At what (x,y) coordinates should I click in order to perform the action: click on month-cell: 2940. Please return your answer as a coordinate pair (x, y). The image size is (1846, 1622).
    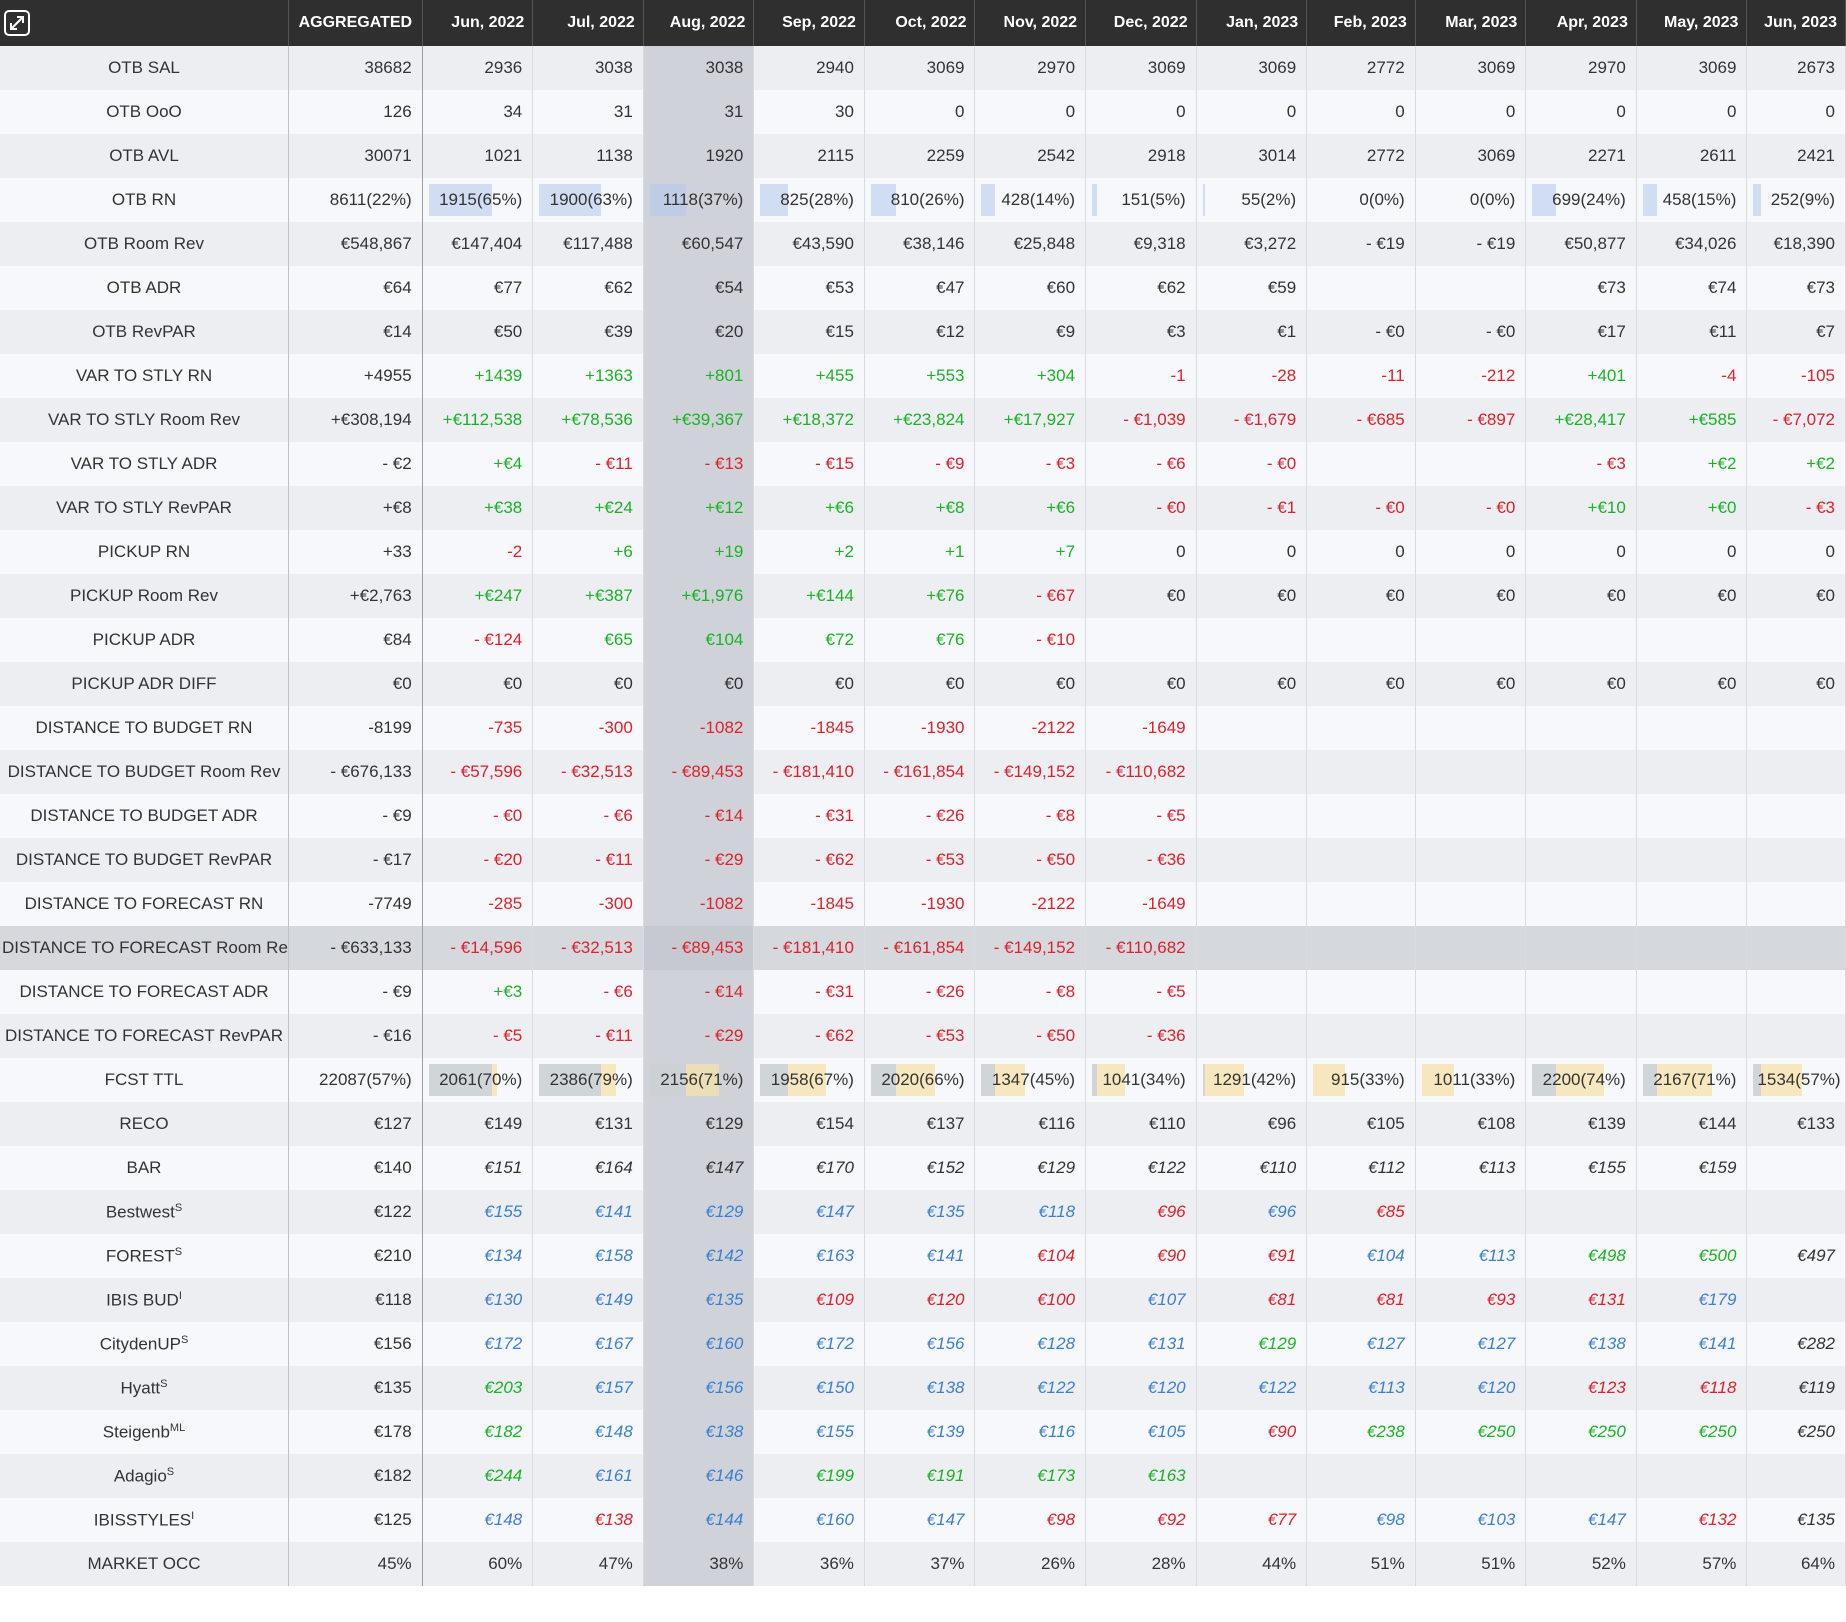
    Looking at the image, I should click on (809, 68).